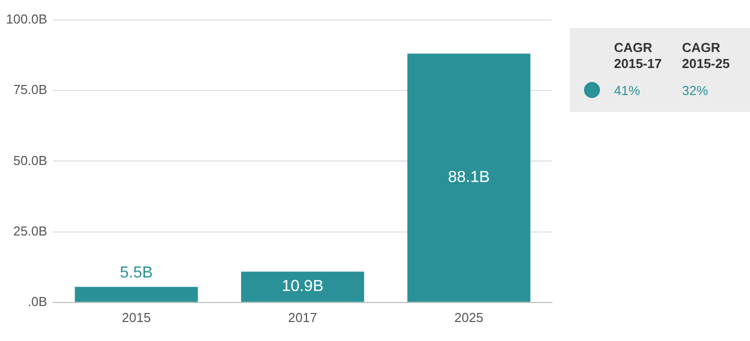 This screenshot has height=341, width=750. Describe the element at coordinates (706, 56) in the screenshot. I see `text: CAGR 2015-25` at that location.